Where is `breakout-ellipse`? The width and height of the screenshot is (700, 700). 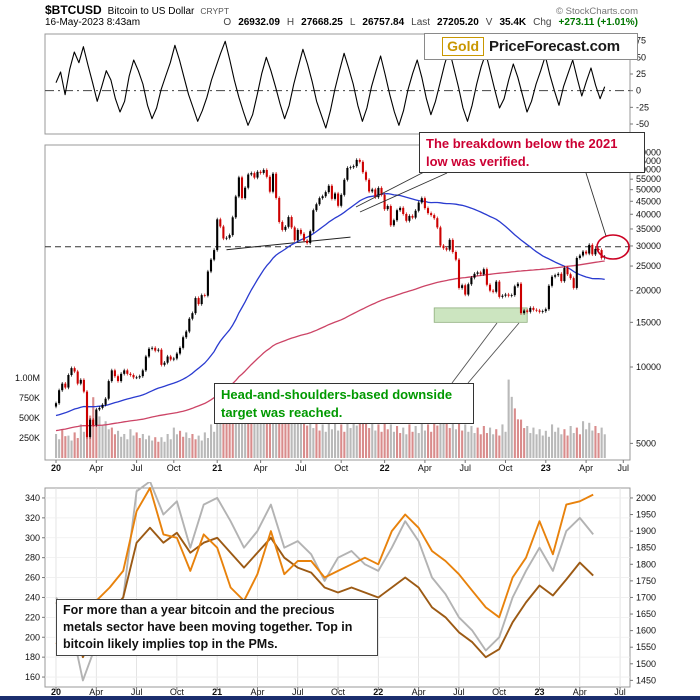
breakout-ellipse is located at coordinates (613, 247).